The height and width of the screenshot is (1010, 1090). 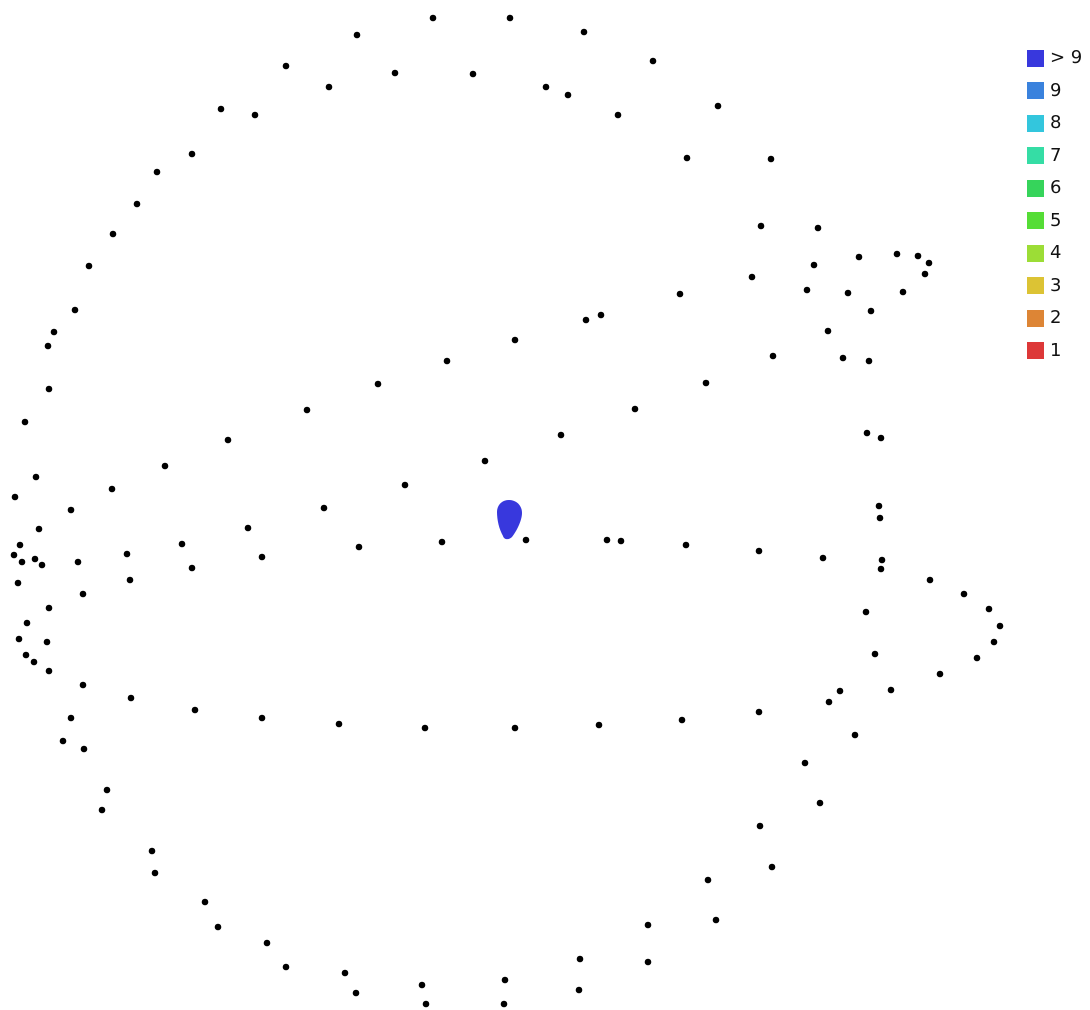 I want to click on legend-item-7: 7, so click(x=1058, y=156).